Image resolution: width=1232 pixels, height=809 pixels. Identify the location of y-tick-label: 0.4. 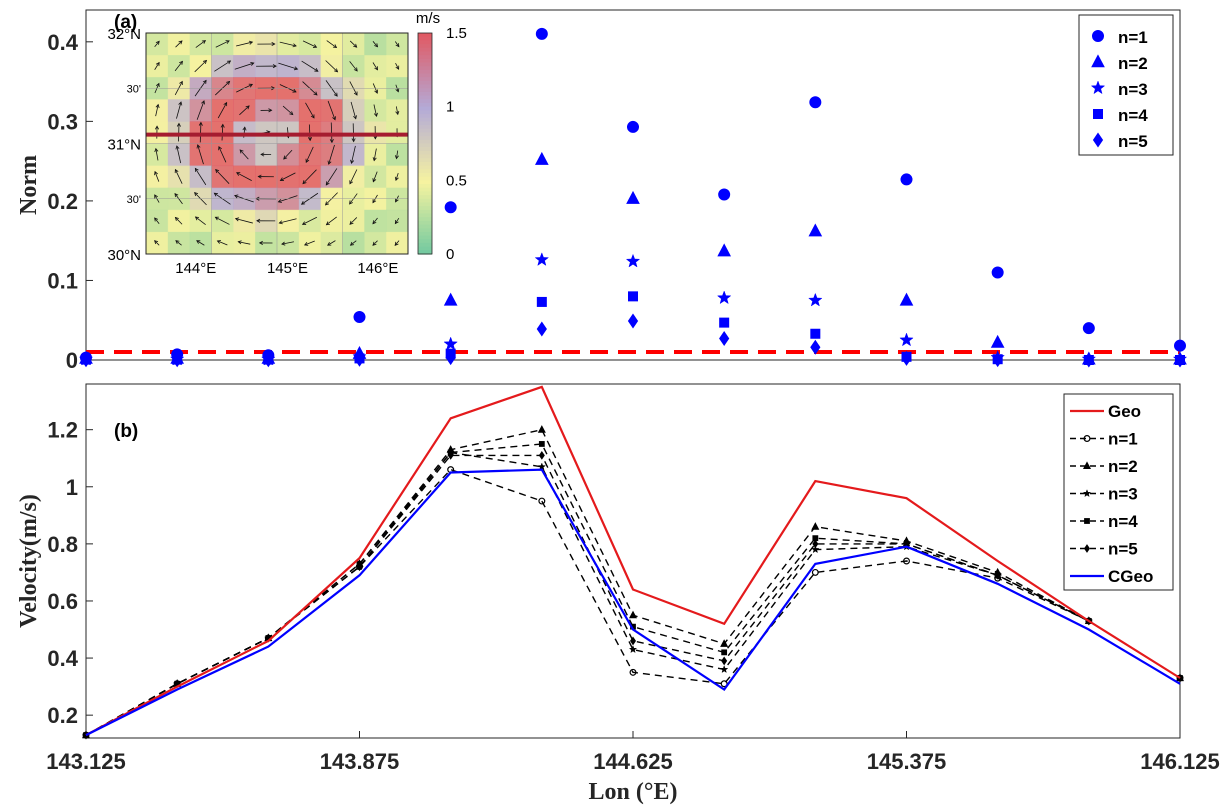
(62, 658).